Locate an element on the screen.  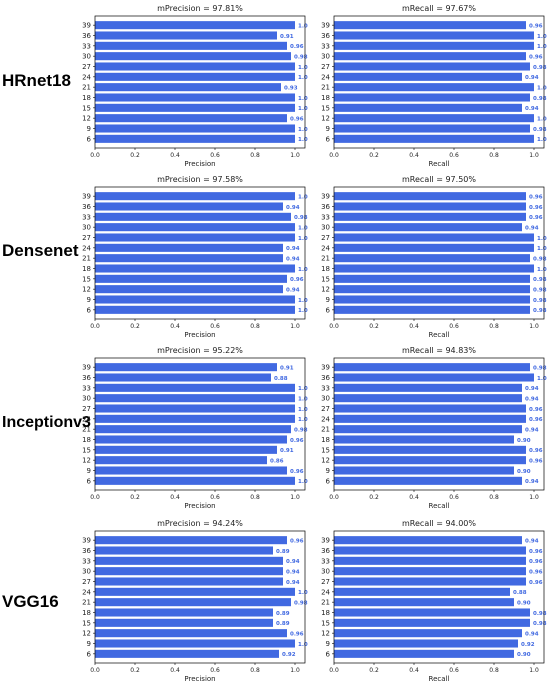
chart-3-1-x-tick-label: 0.2 is located at coordinates (374, 670).